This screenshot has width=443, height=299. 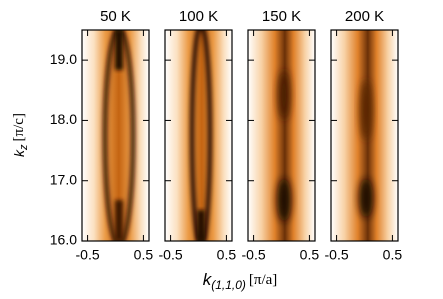 I want to click on y-tick-label: 18.0, so click(x=63, y=119).